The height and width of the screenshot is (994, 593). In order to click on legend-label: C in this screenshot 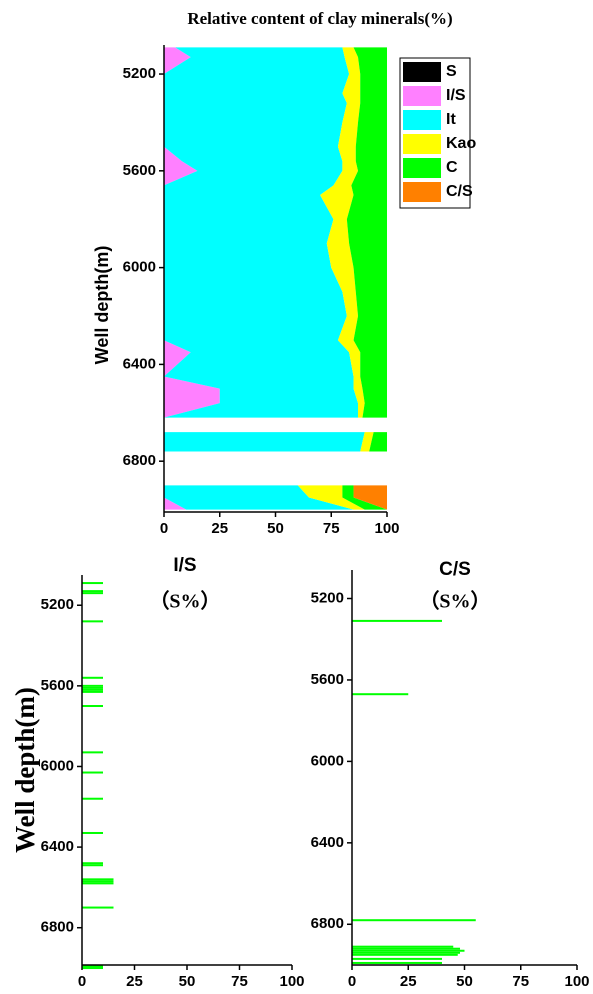, I will do `click(452, 167)`.